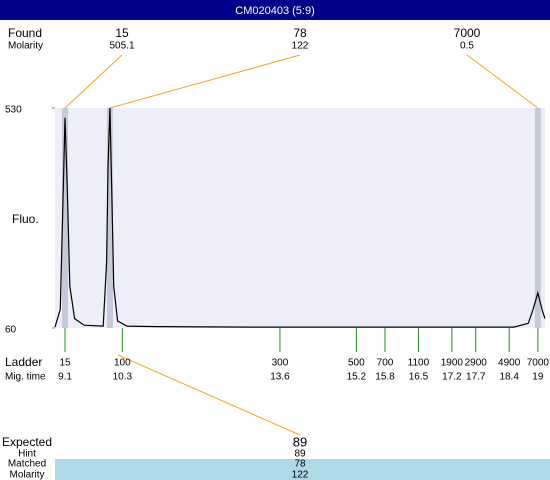  I want to click on ladder-size: 15, so click(65, 363).